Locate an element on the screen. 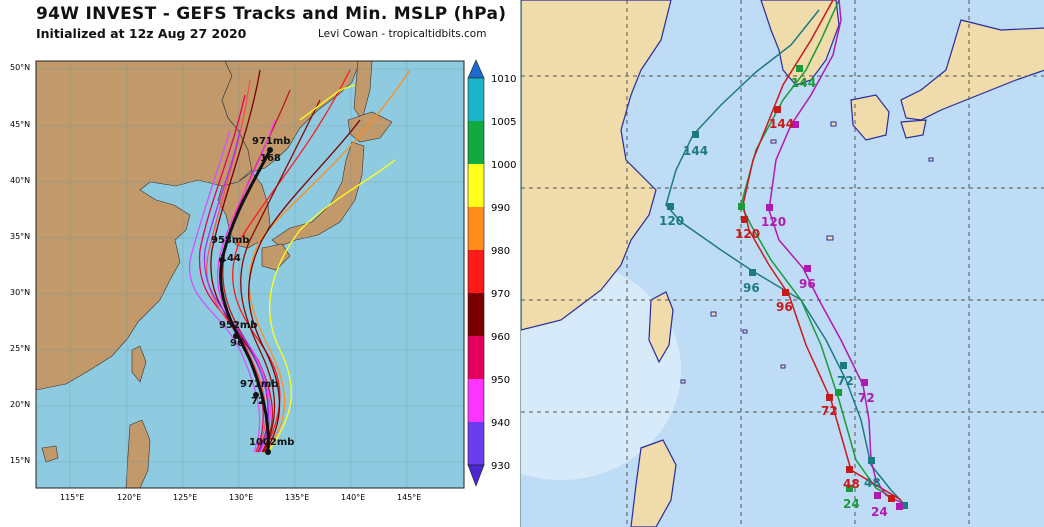 The width and height of the screenshot is (1044, 527). purple-markers is located at coordinates (834, 315).